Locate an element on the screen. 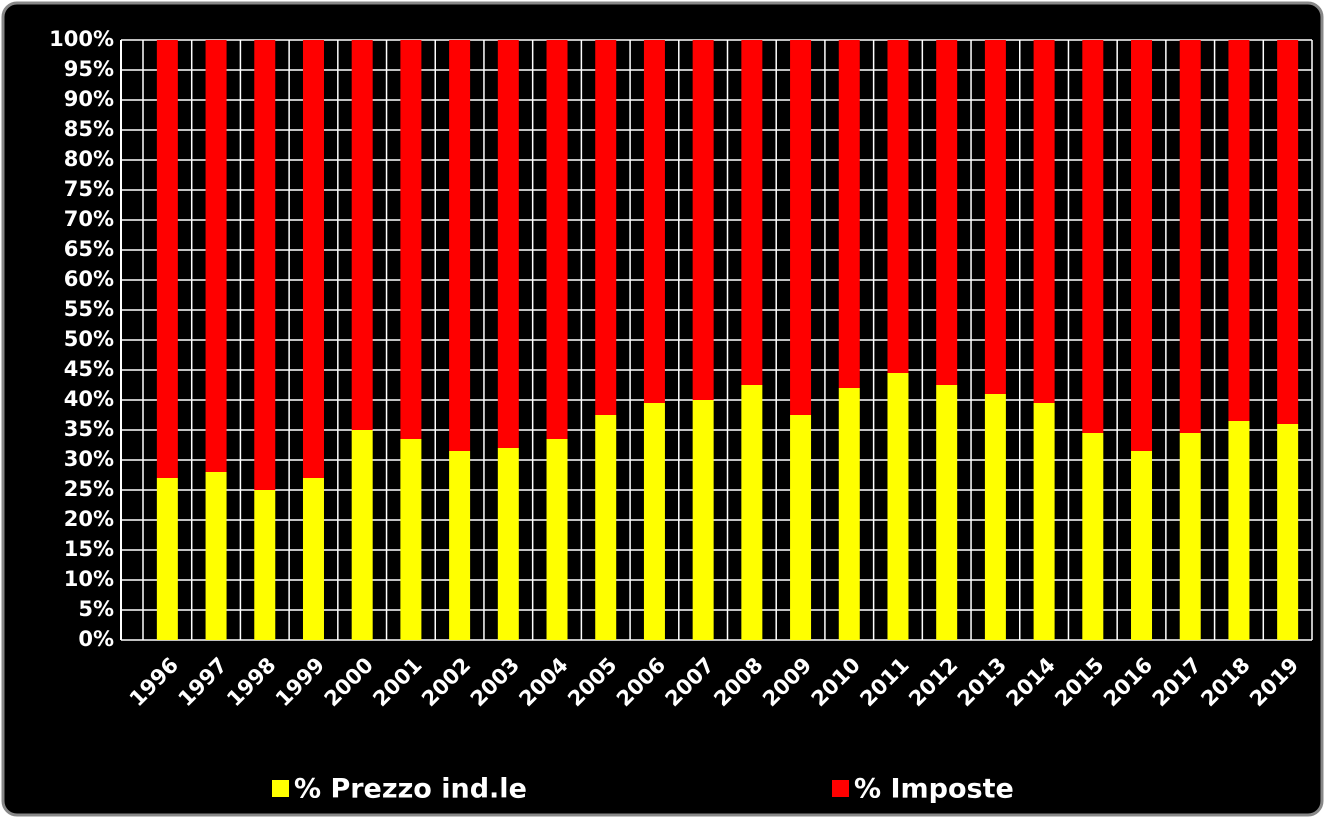  y-tick-label: 40% is located at coordinates (89, 399).